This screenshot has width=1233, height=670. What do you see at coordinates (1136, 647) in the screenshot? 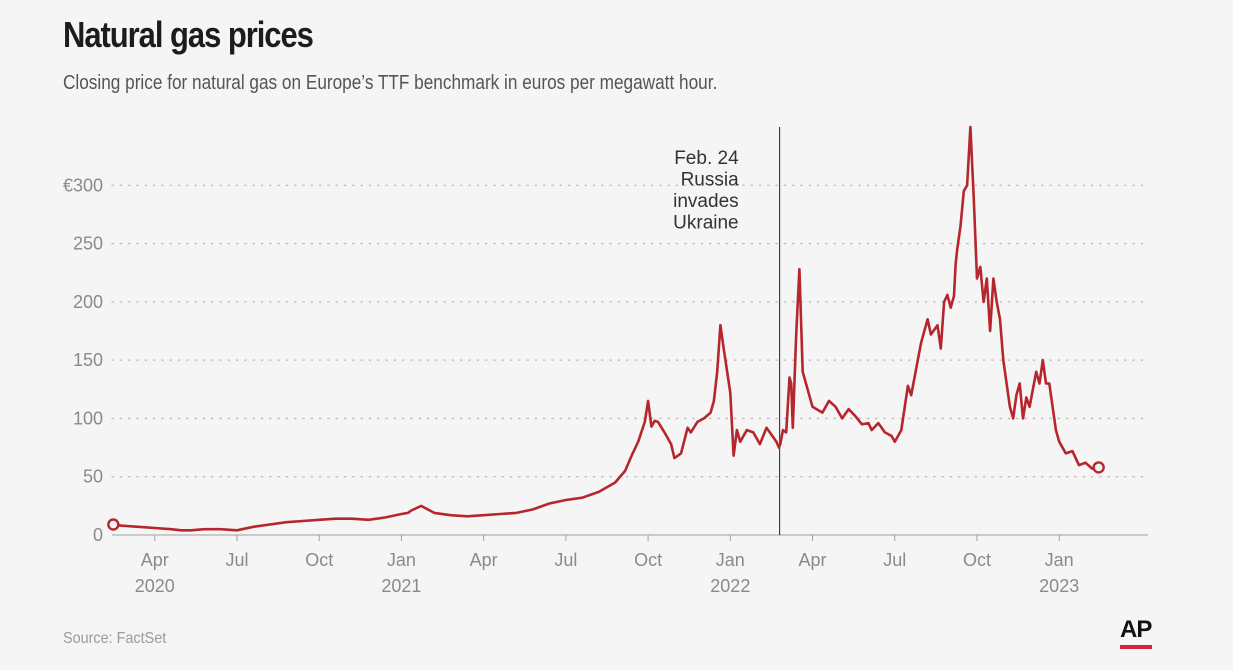
I see `ap-logo-underline` at bounding box center [1136, 647].